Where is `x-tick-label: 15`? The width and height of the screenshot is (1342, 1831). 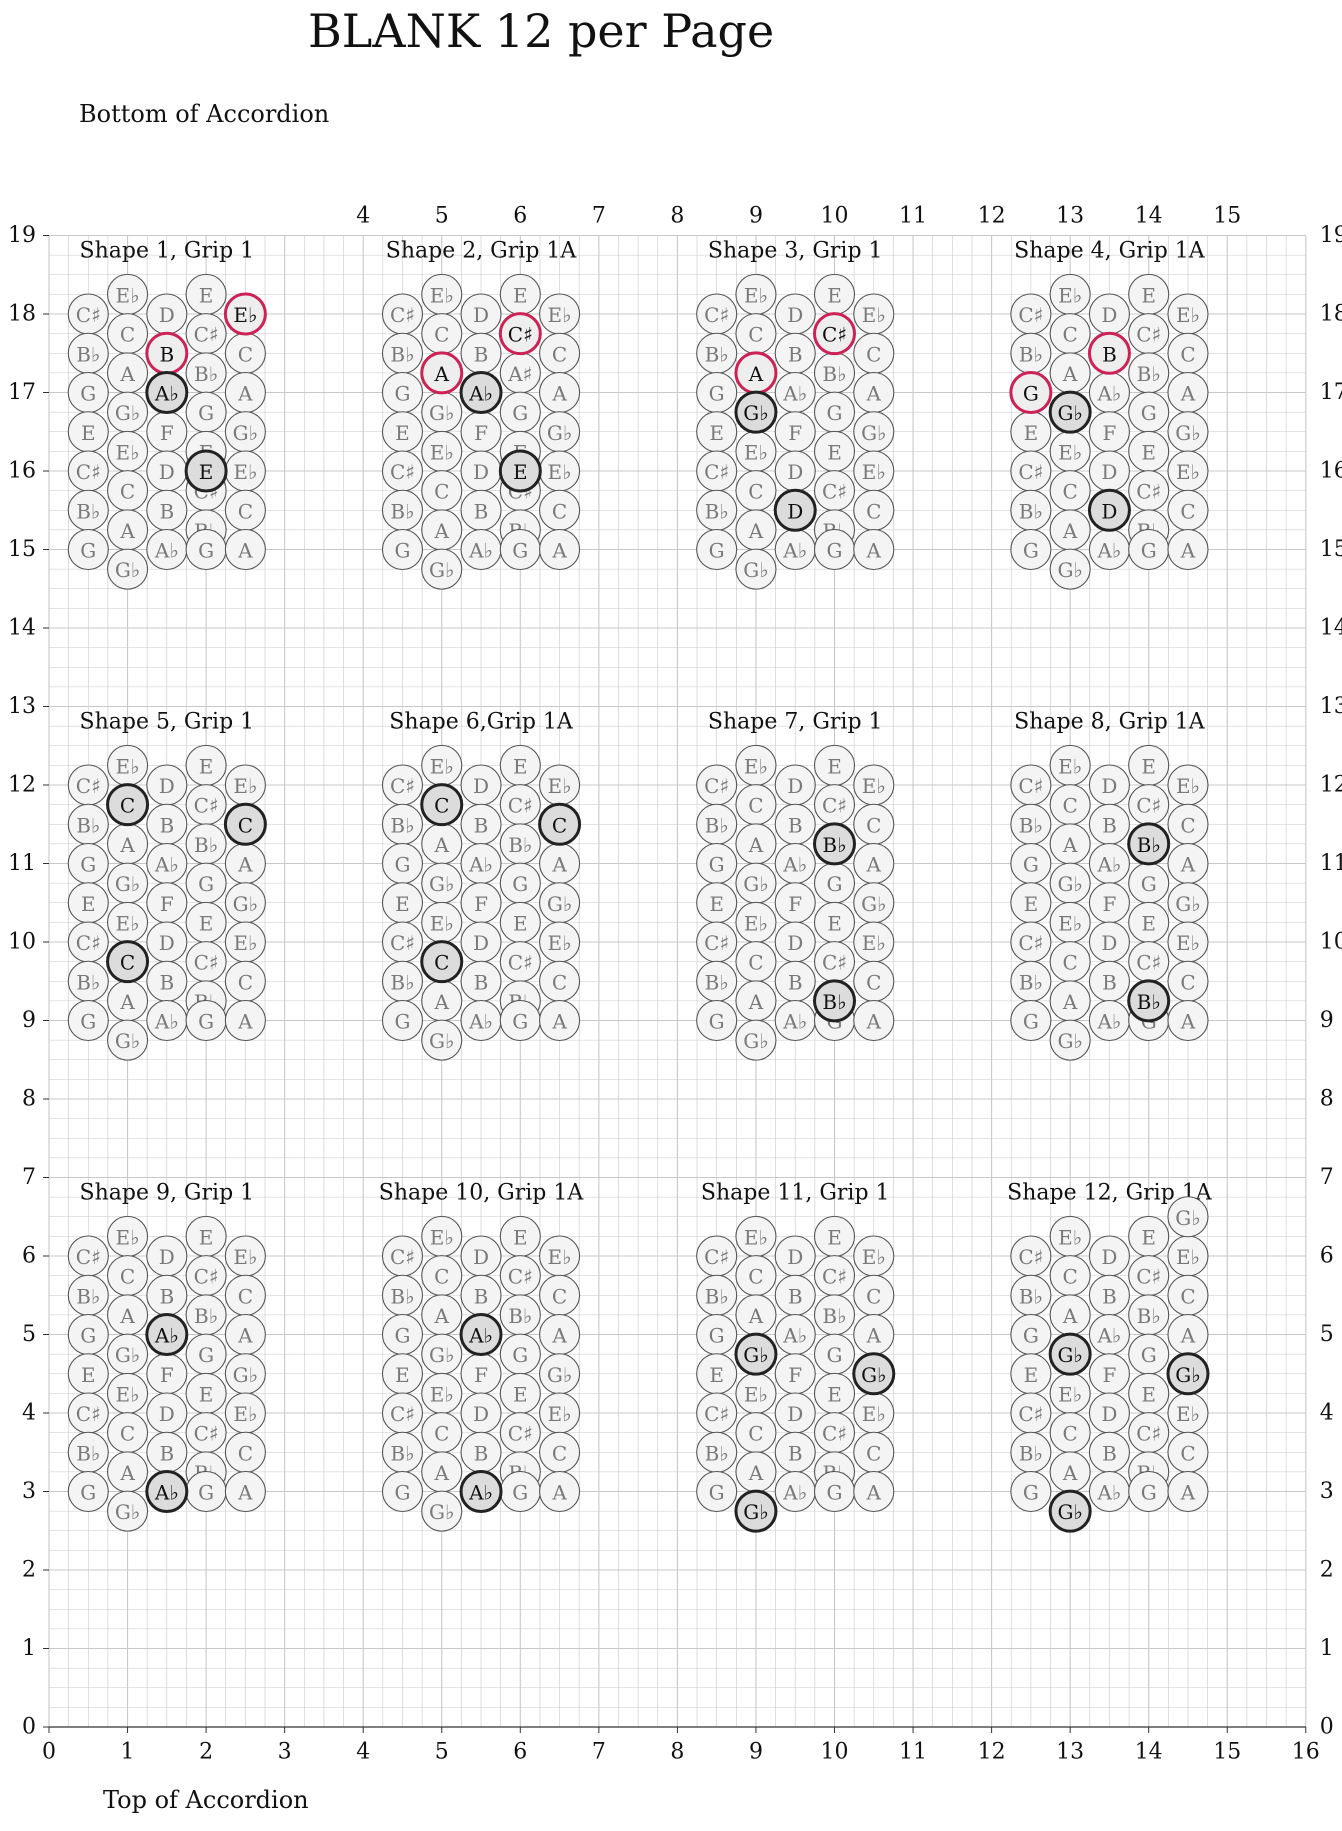 x-tick-label: 15 is located at coordinates (1227, 1752).